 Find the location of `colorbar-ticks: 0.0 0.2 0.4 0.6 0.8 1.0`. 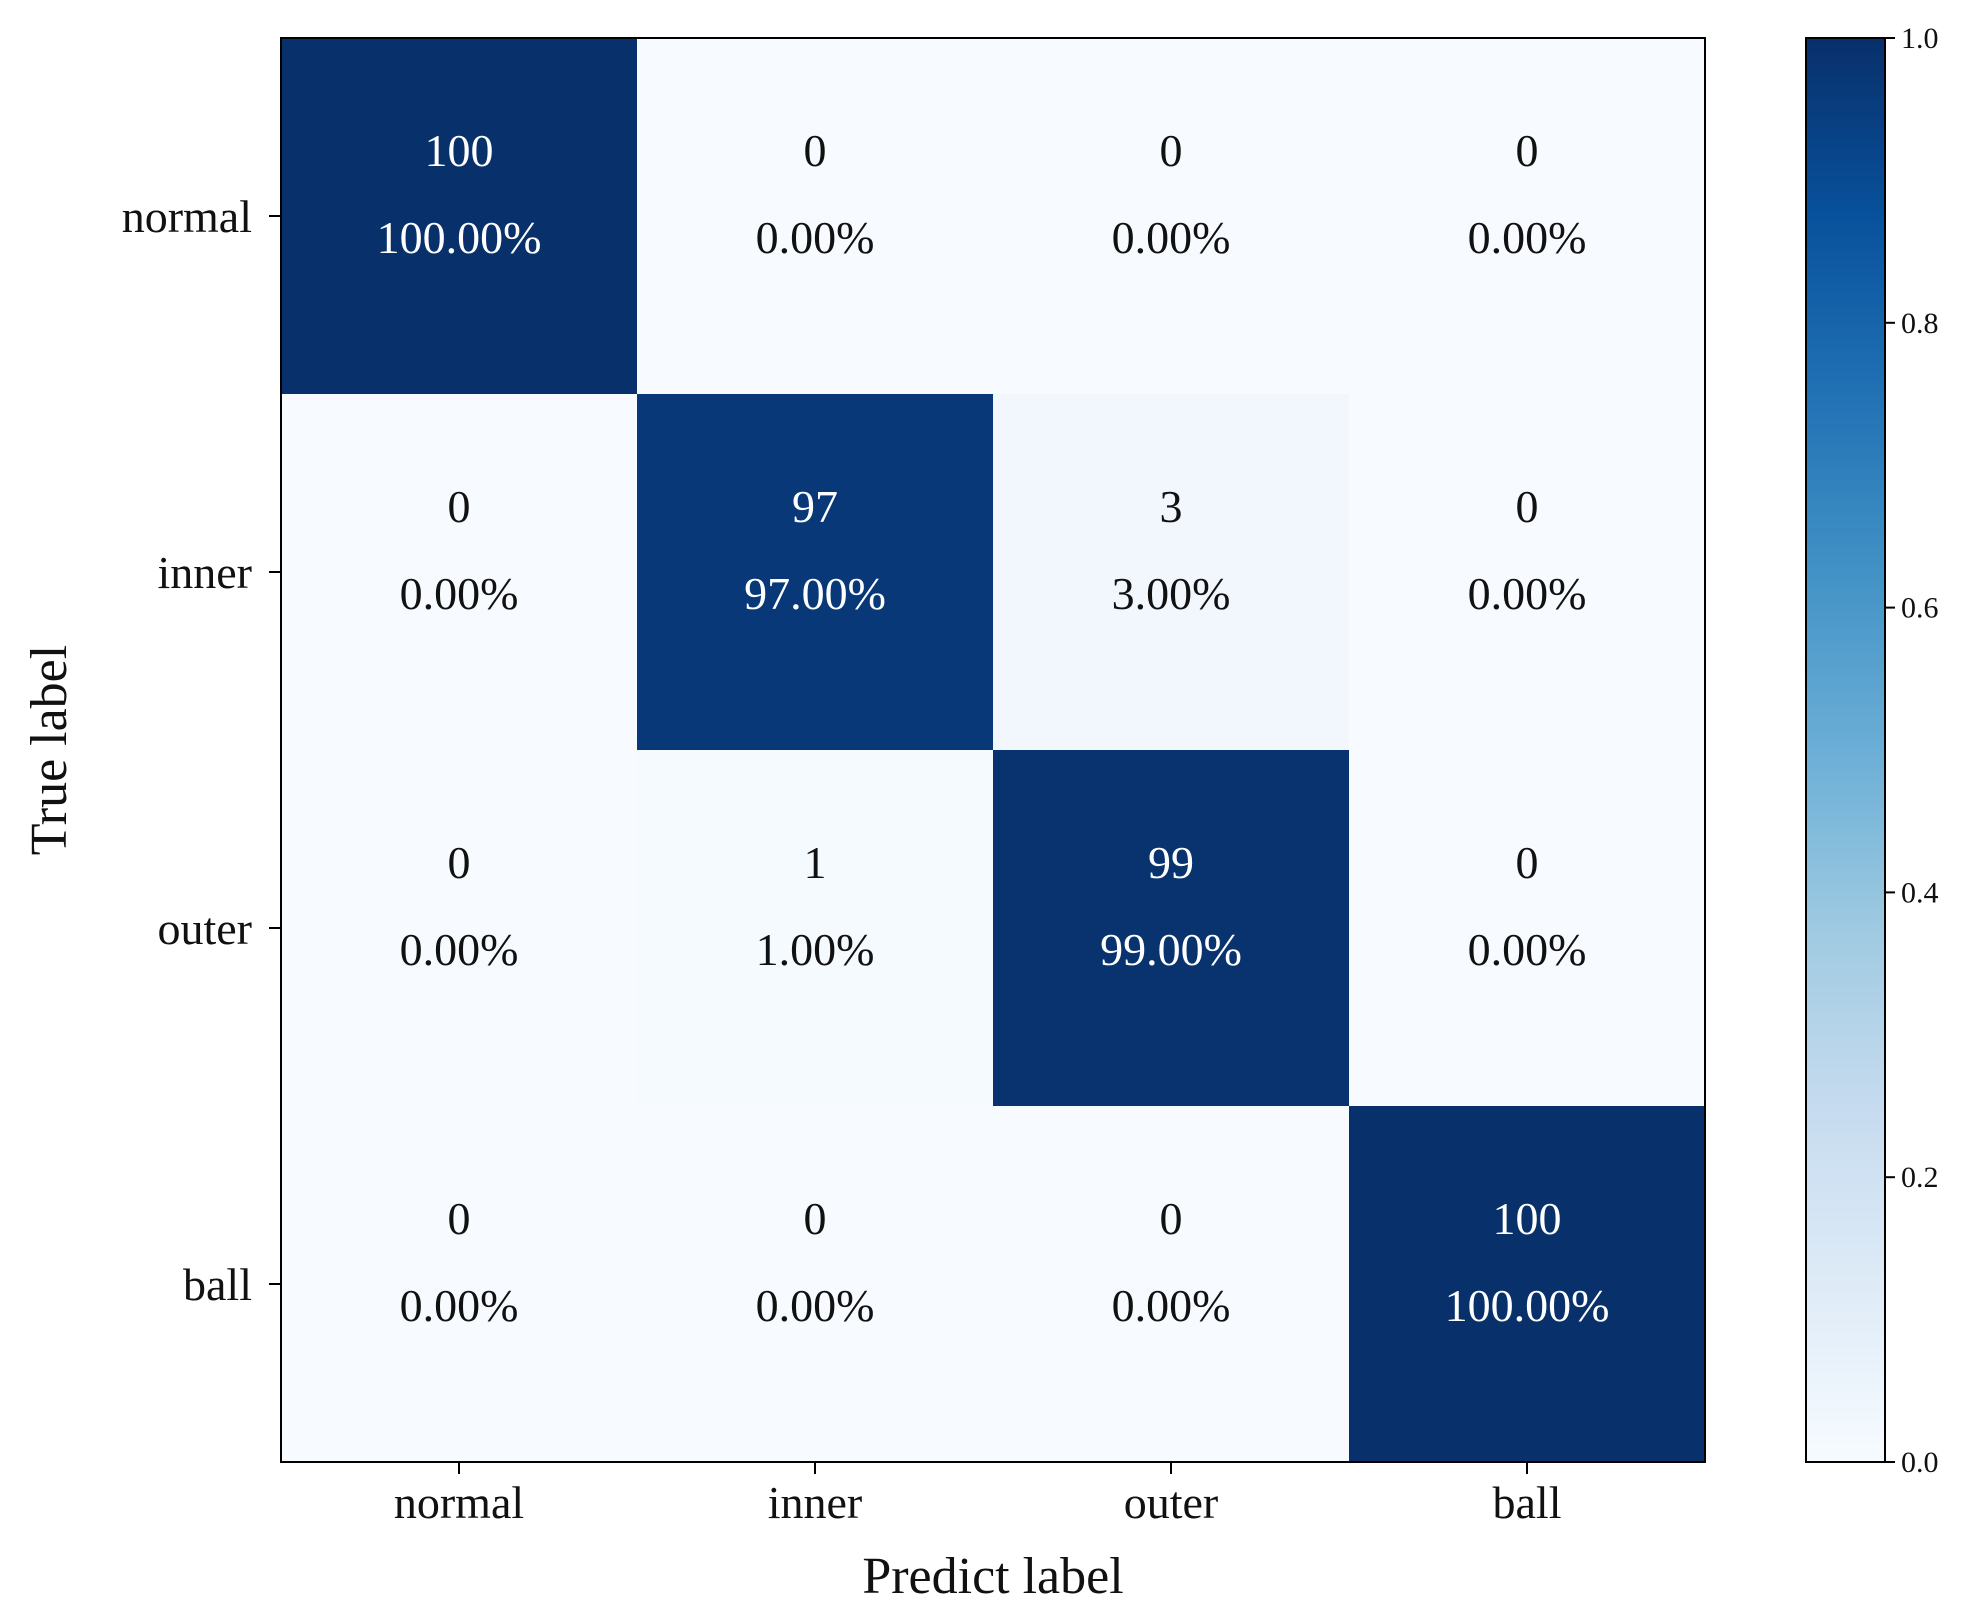

colorbar-ticks: 0.0 0.2 0.4 0.6 0.8 1.0 is located at coordinates (1912, 750).